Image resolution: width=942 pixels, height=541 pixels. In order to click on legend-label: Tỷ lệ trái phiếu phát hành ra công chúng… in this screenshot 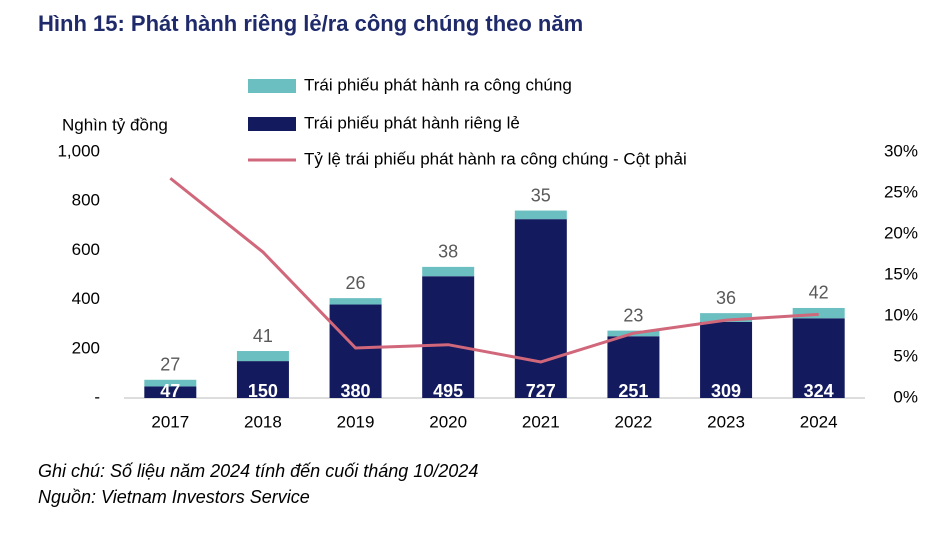, I will do `click(495, 158)`.